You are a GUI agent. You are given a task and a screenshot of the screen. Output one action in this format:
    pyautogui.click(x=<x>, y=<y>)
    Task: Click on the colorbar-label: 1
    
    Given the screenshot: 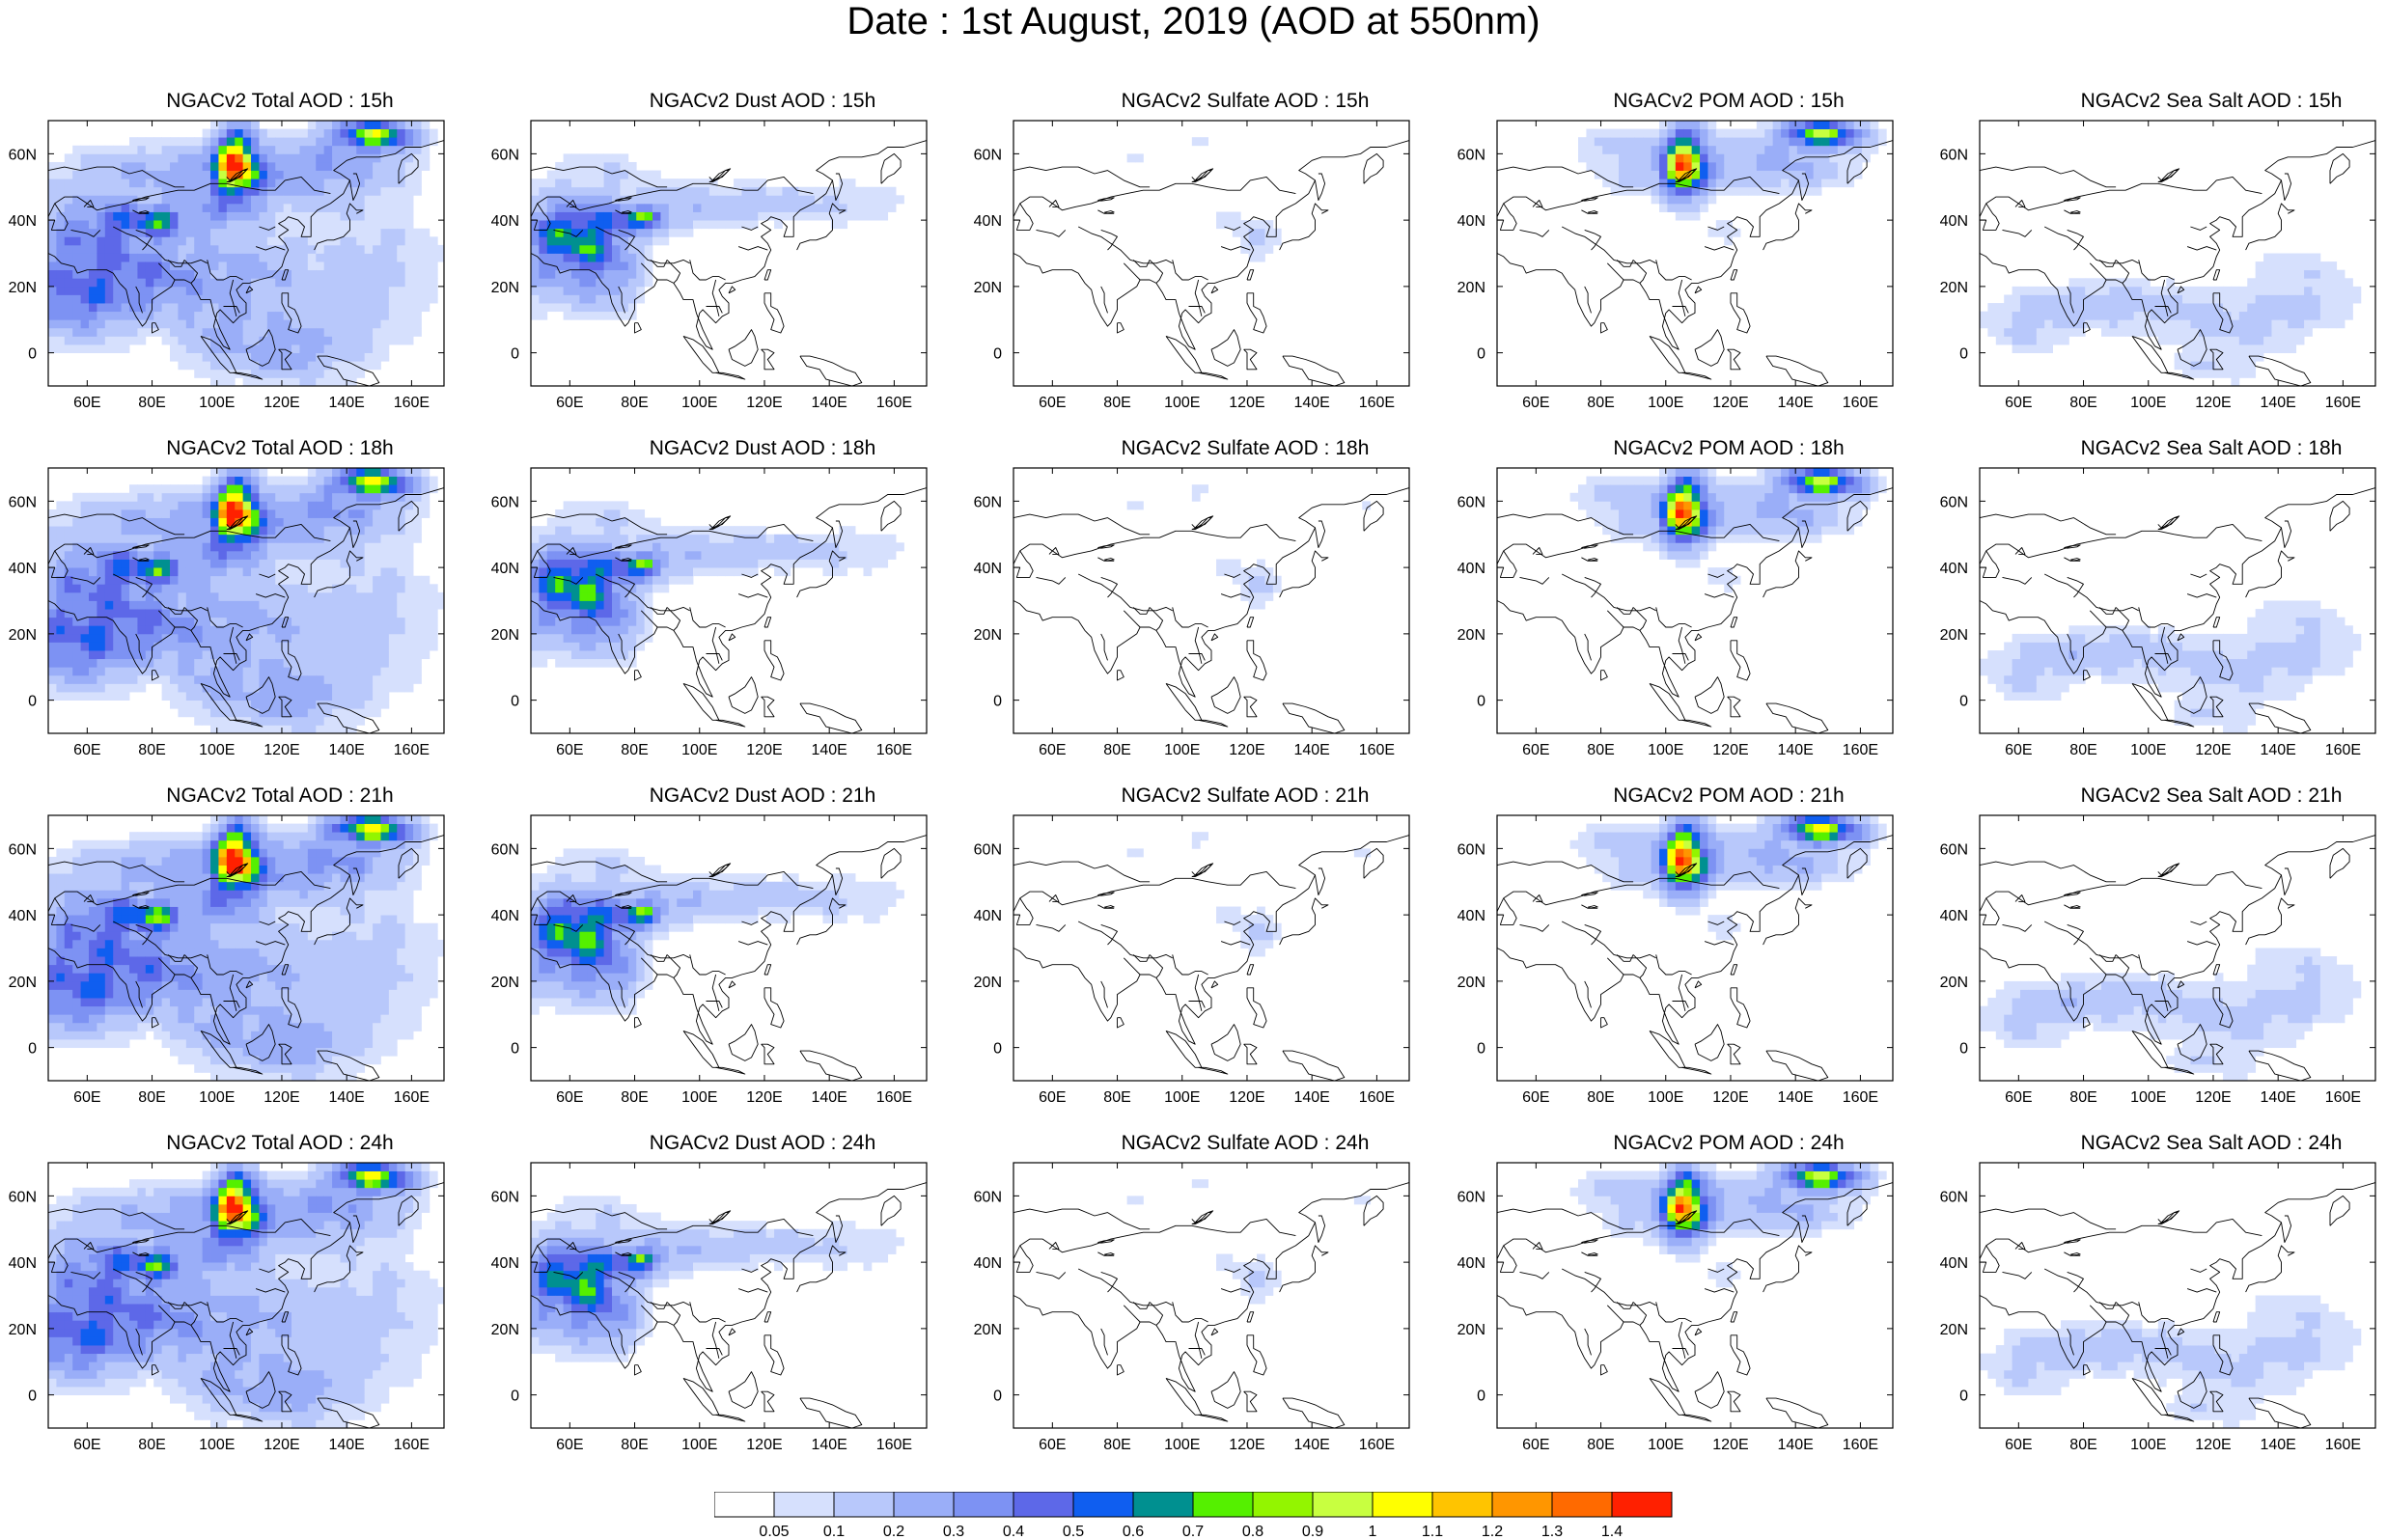 What is the action you would take?
    pyautogui.click(x=1373, y=1532)
    